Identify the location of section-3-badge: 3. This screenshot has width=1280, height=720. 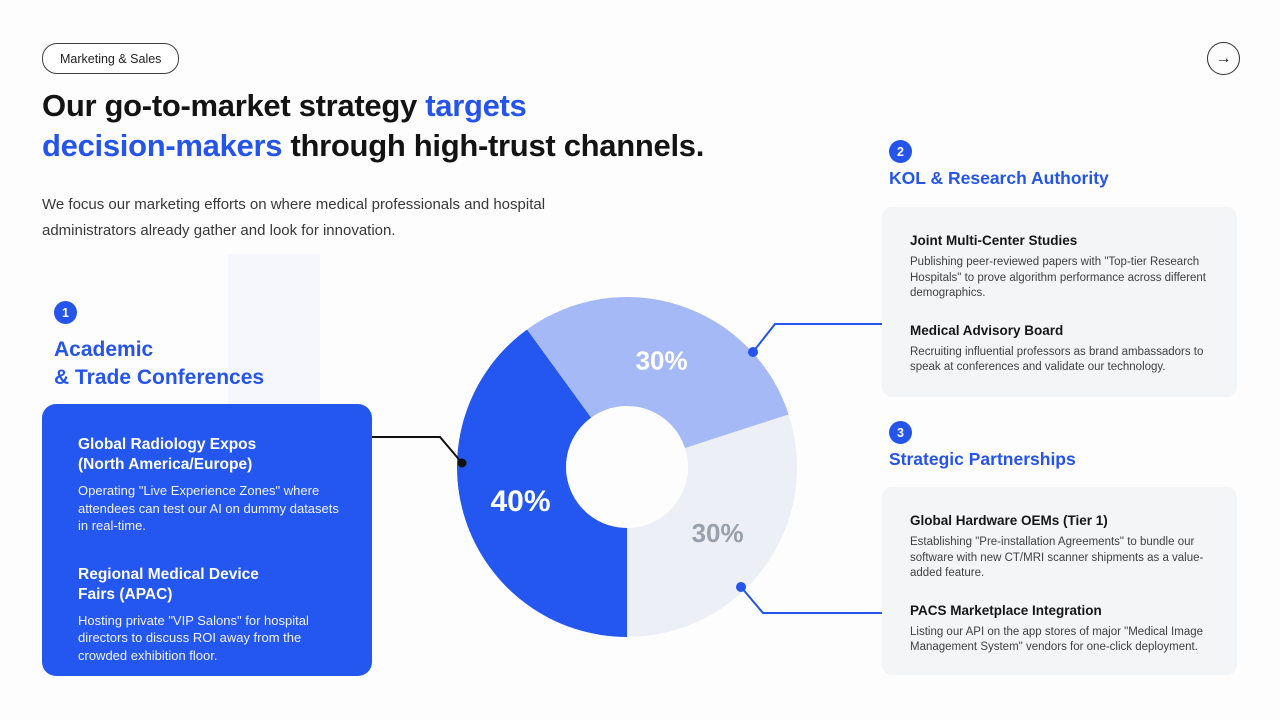
(900, 432).